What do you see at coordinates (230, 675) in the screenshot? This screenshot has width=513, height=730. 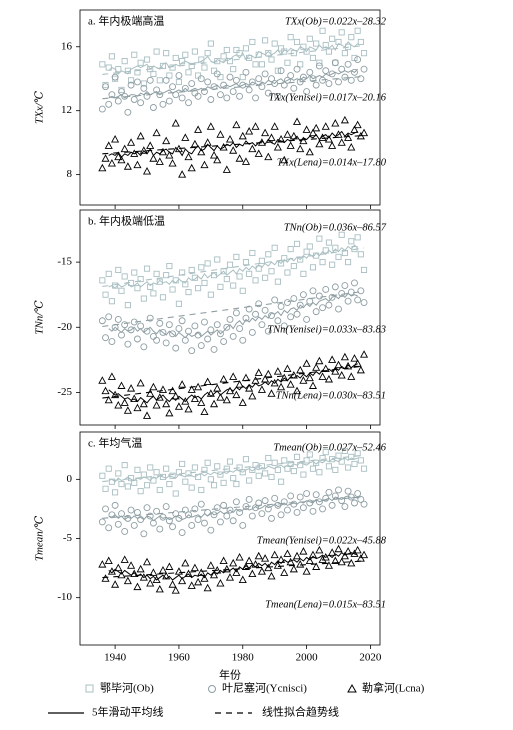 I see `x-axis-label: 年份` at bounding box center [230, 675].